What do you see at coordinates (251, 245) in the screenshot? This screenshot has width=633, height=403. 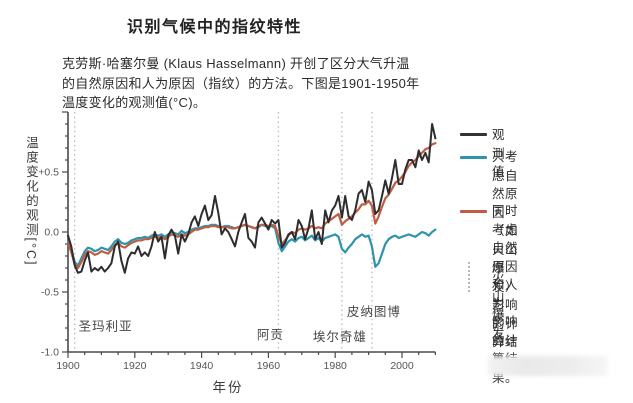 I see `series-natural_only-line` at bounding box center [251, 245].